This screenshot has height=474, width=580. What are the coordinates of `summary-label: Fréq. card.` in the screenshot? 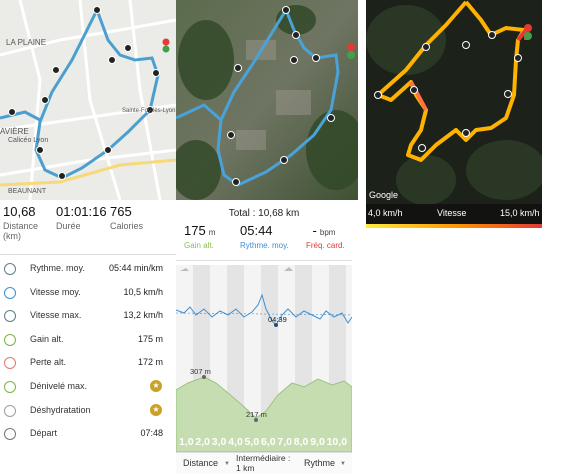 It's located at (325, 245).